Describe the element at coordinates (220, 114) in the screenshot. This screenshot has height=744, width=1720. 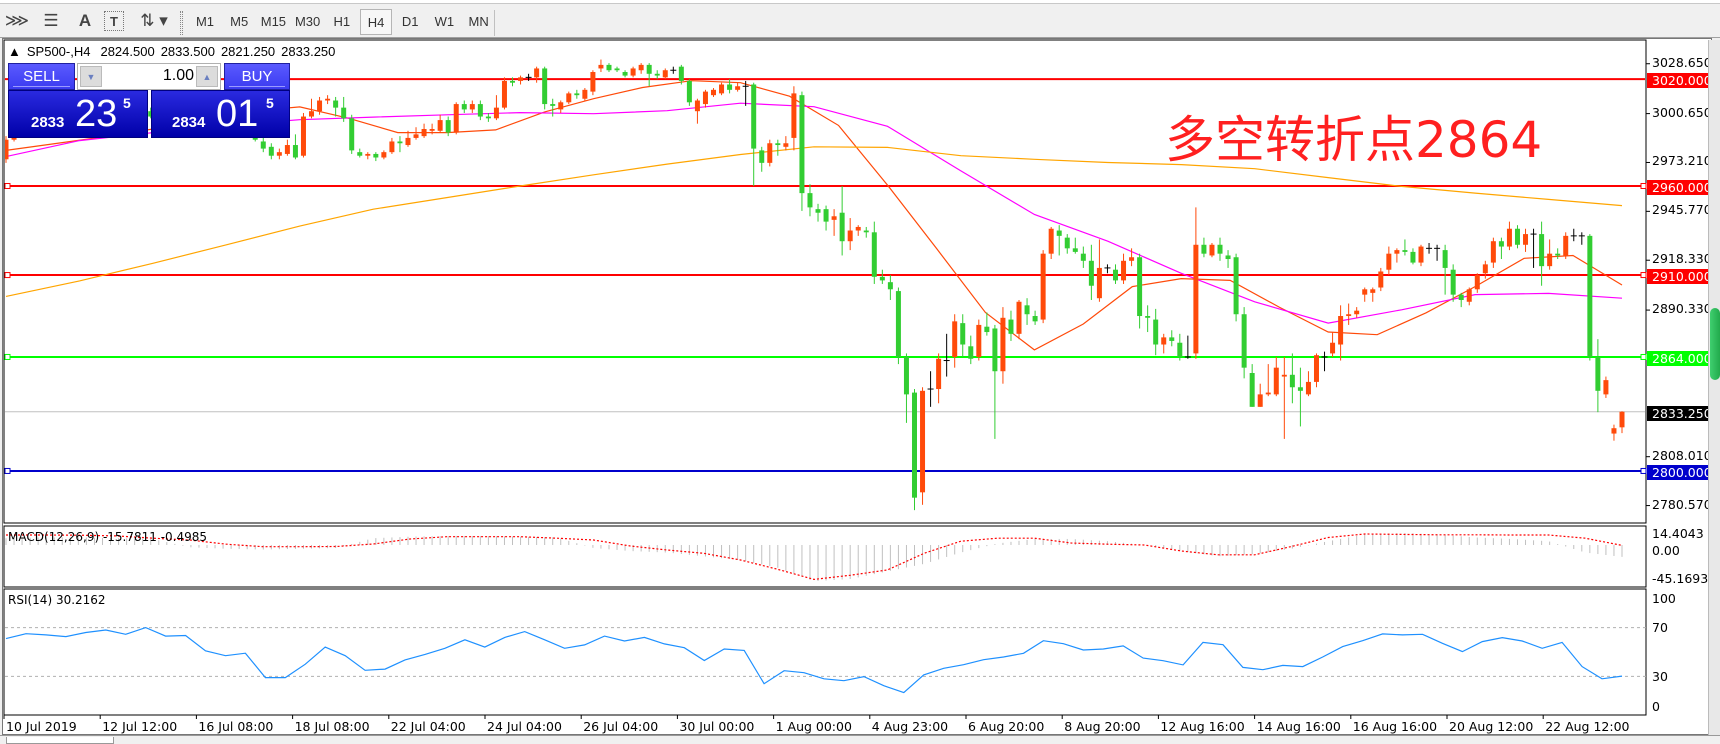
I see `buy-price-box: 2834 01 5` at that location.